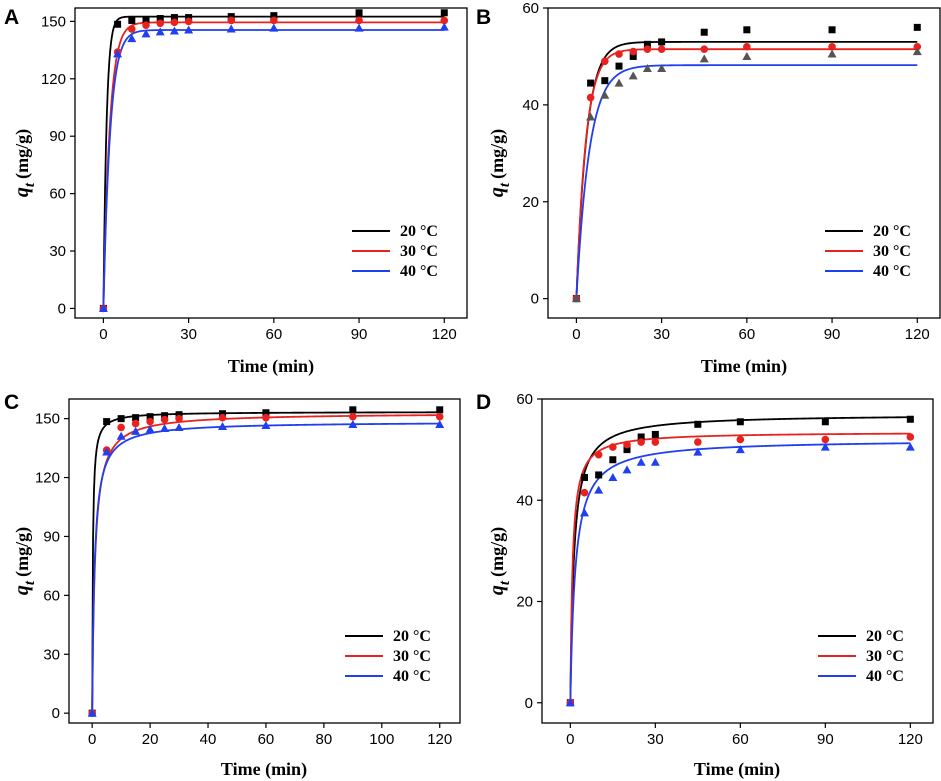 The width and height of the screenshot is (941, 781). What do you see at coordinates (359, 334) in the screenshot?
I see `x-tick-label: 90` at bounding box center [359, 334].